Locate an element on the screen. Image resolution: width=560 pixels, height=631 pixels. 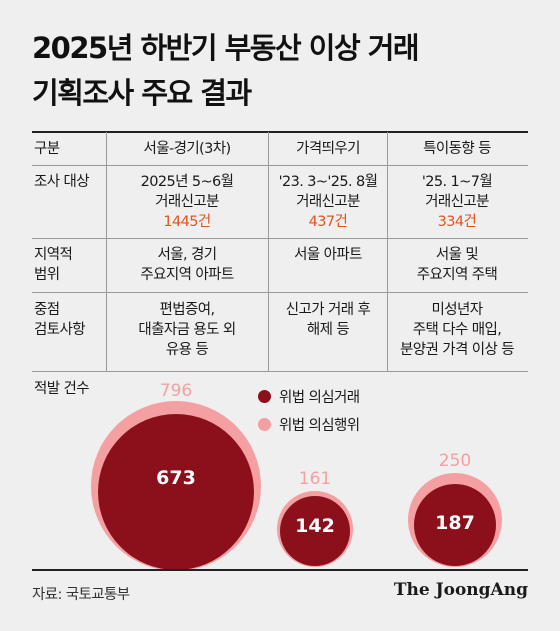
page-title: 2025년 하반기 부동산 이상 거래 기획조사 주요 결과 is located at coordinates (226, 71).